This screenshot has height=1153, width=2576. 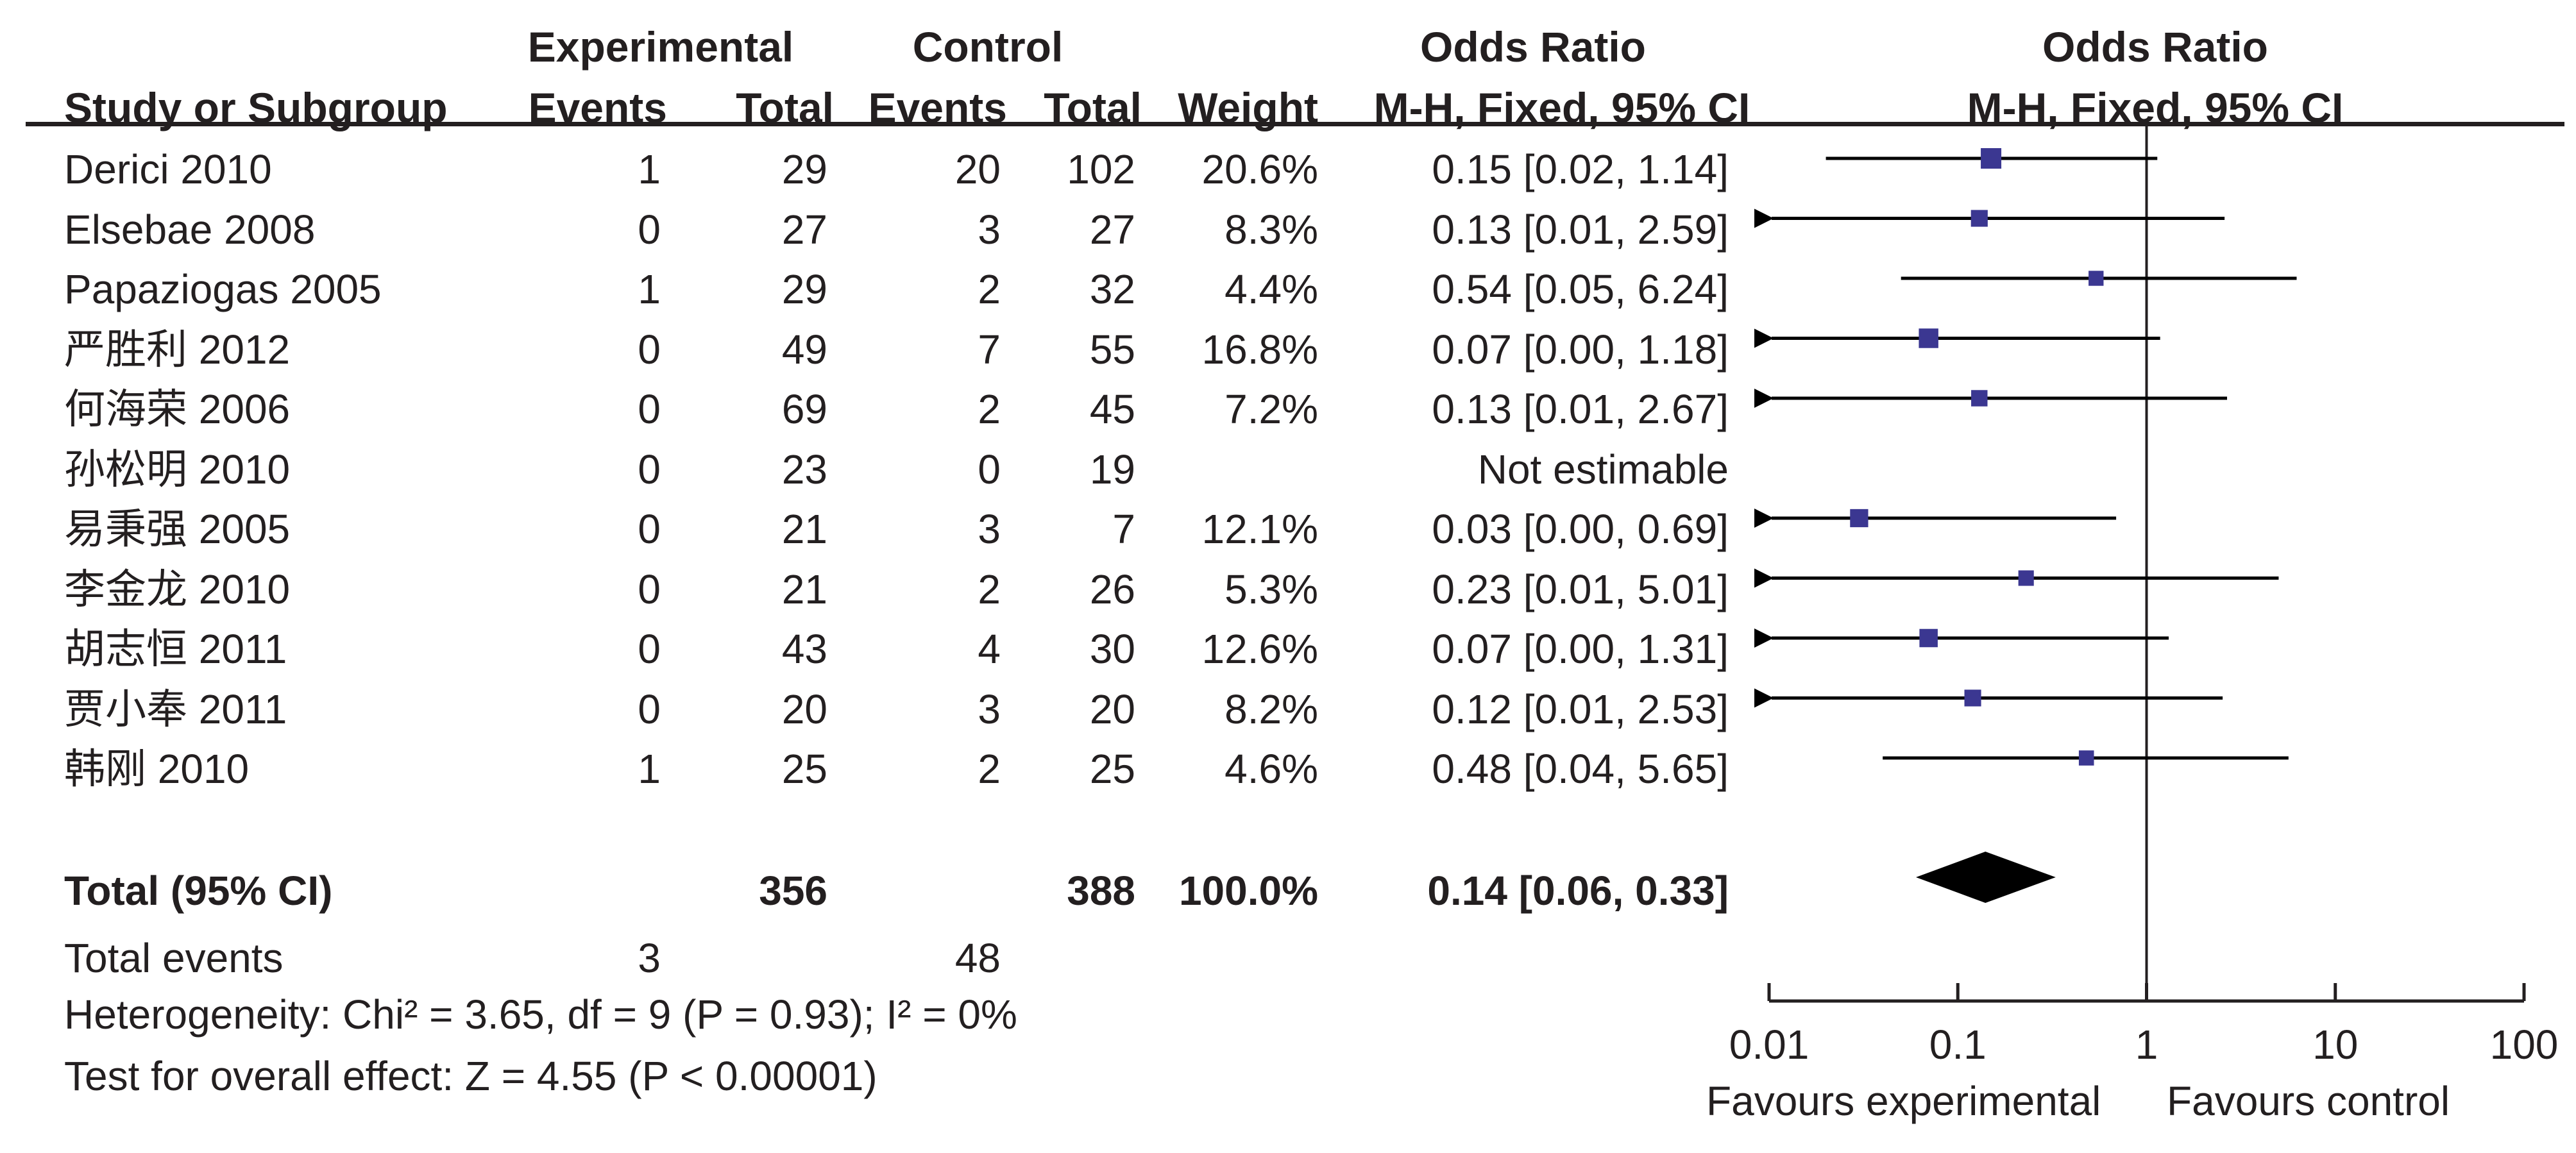 What do you see at coordinates (1271, 589) in the screenshot?
I see `study-weight: 5.3%` at bounding box center [1271, 589].